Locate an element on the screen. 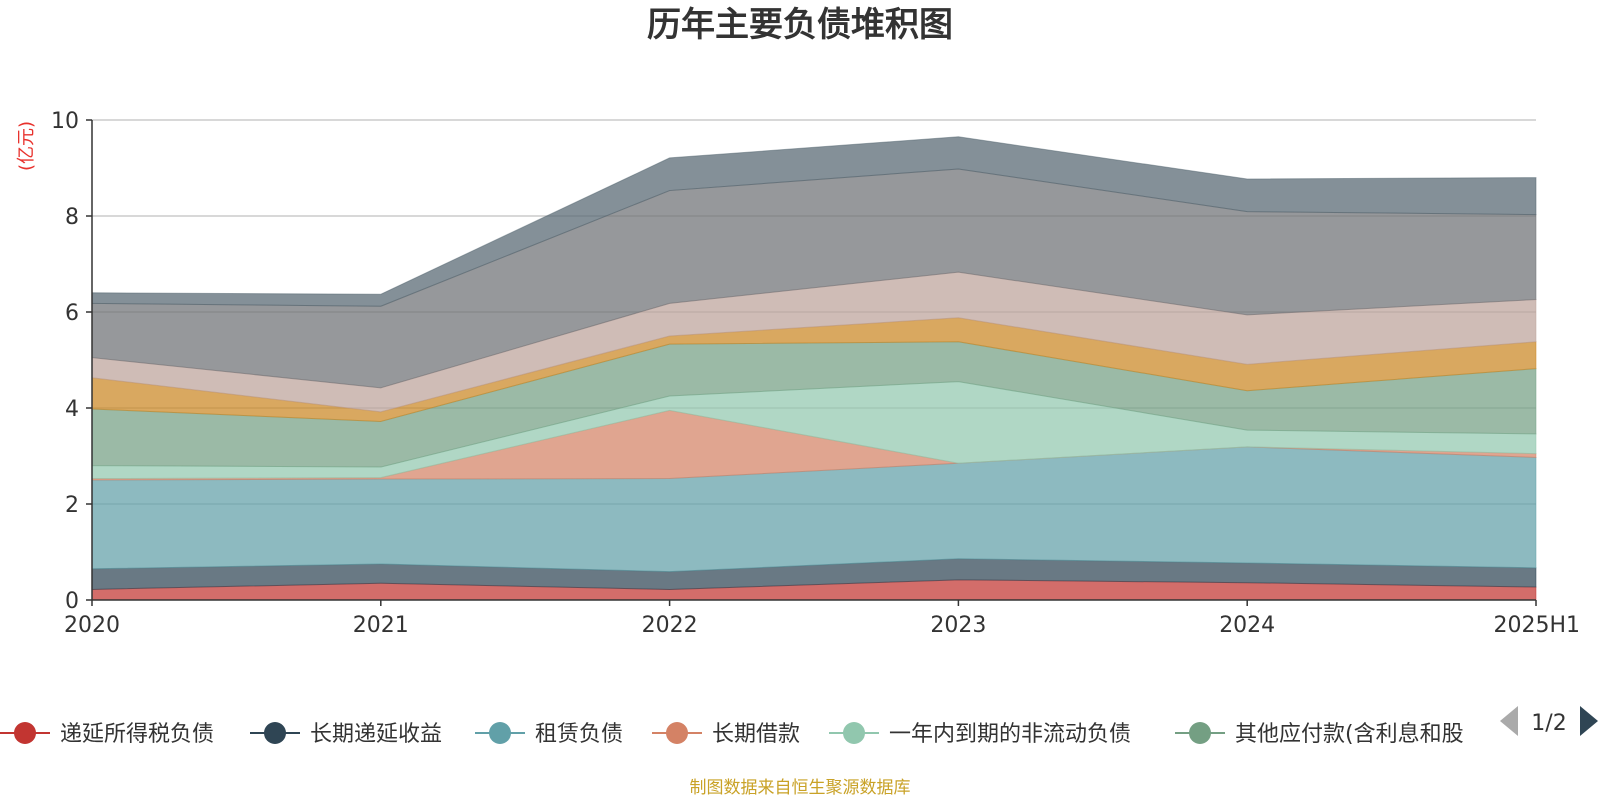  legend-label: 其他应付款(含利息和股 is located at coordinates (1349, 734).